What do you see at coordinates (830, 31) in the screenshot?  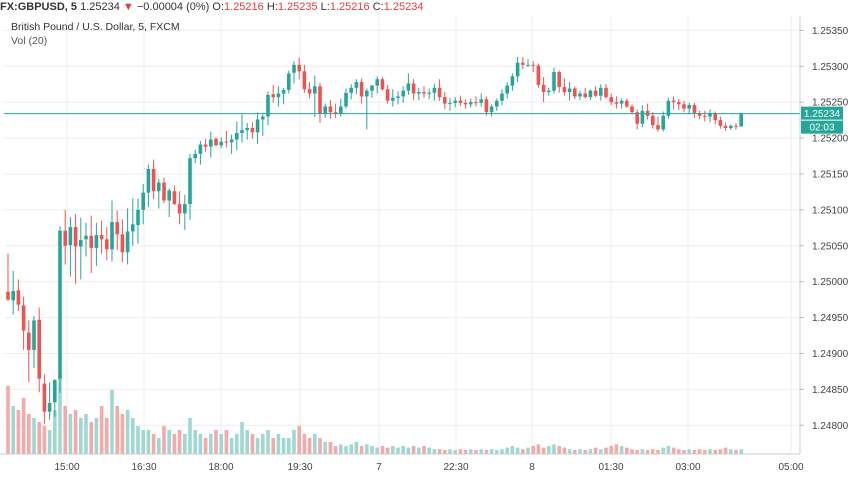 I see `y-tick-label: 1.25350` at bounding box center [830, 31].